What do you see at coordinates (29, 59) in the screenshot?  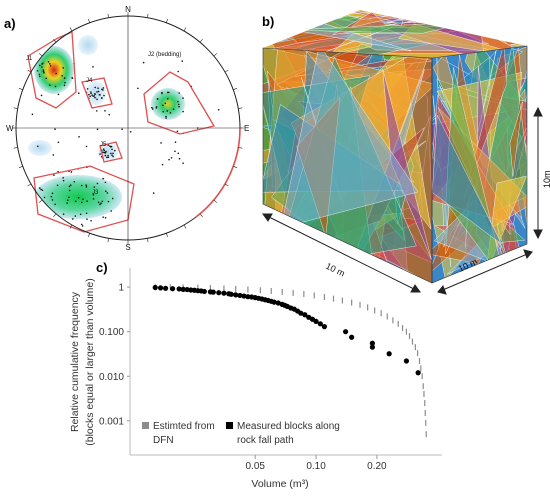 I see `set-label-j1: J1` at bounding box center [29, 59].